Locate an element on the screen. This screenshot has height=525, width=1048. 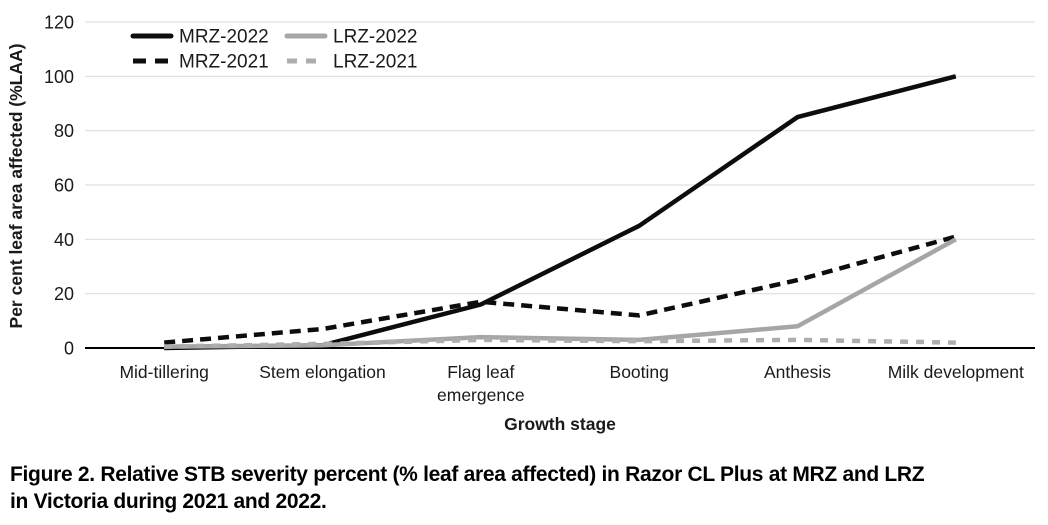
legend-item-MRZ-2022: MRZ-2022 is located at coordinates (199, 37).